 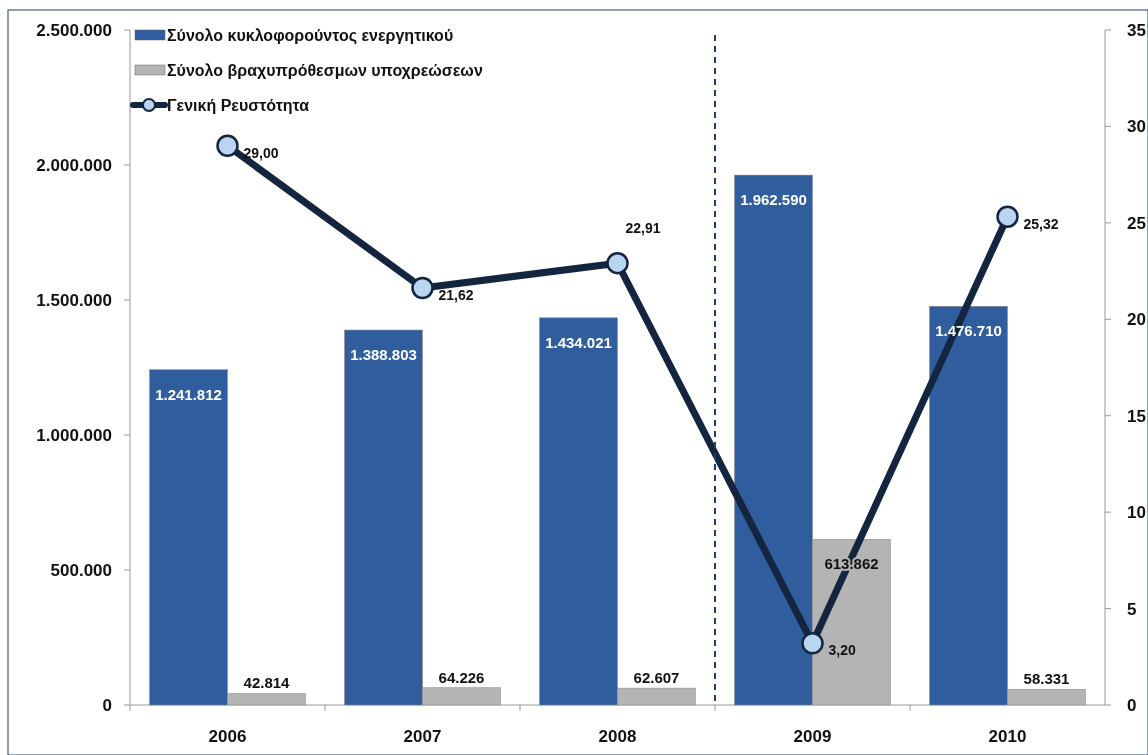 What do you see at coordinates (1136, 127) in the screenshot?
I see `y2-tick-label: 30` at bounding box center [1136, 127].